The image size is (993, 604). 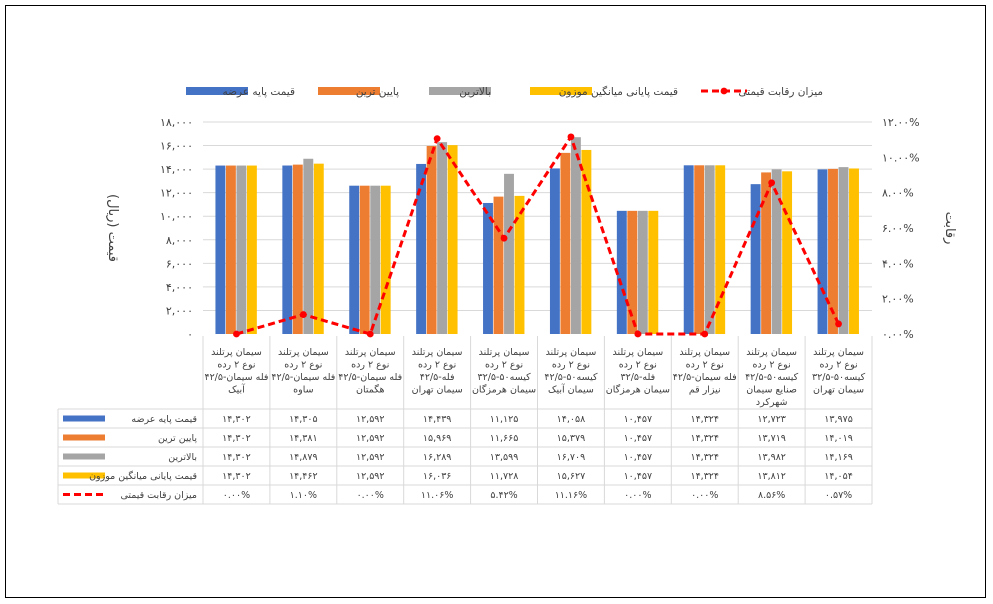 I want to click on y-tick-label: ۸,۰۰۰, so click(x=179, y=240).